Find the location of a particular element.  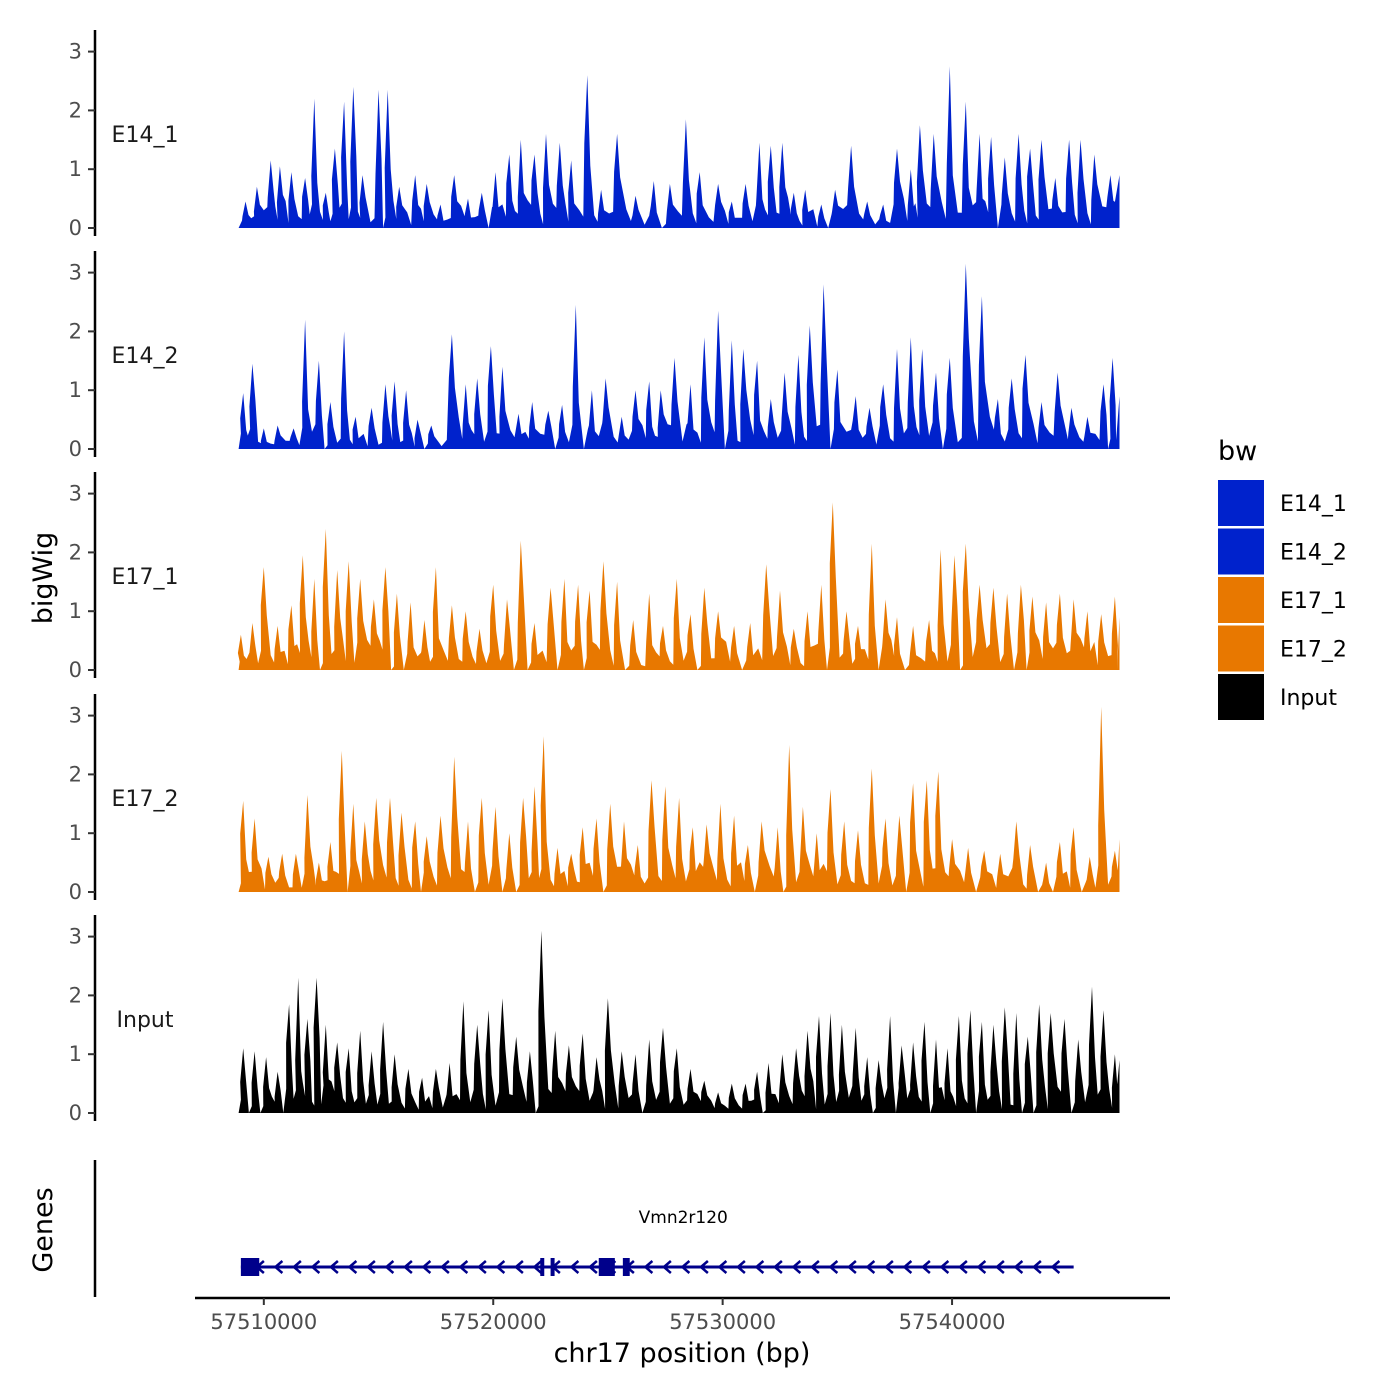

track-E17_2: 0 1 2 3 E17_2 is located at coordinates (594, 799).